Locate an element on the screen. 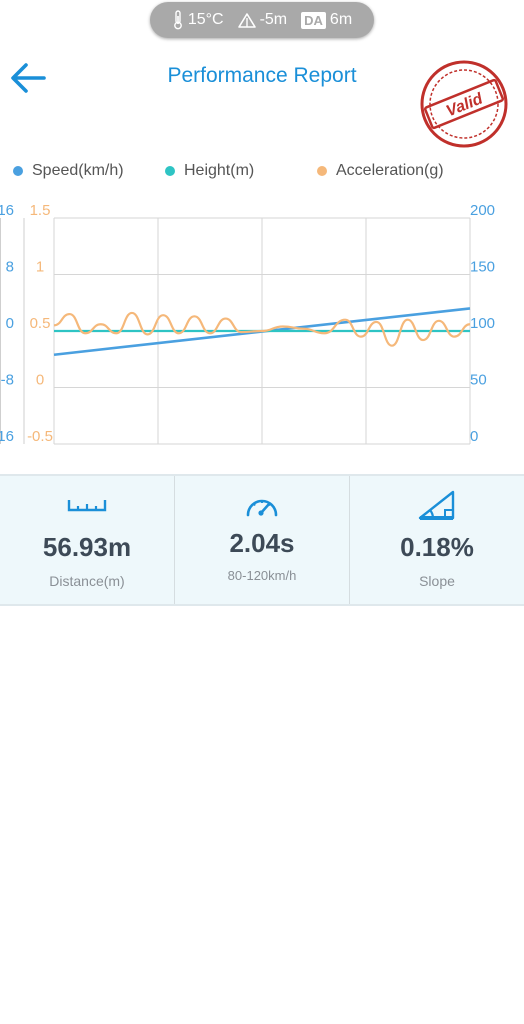  density-altitude-value: 6m is located at coordinates (341, 19).